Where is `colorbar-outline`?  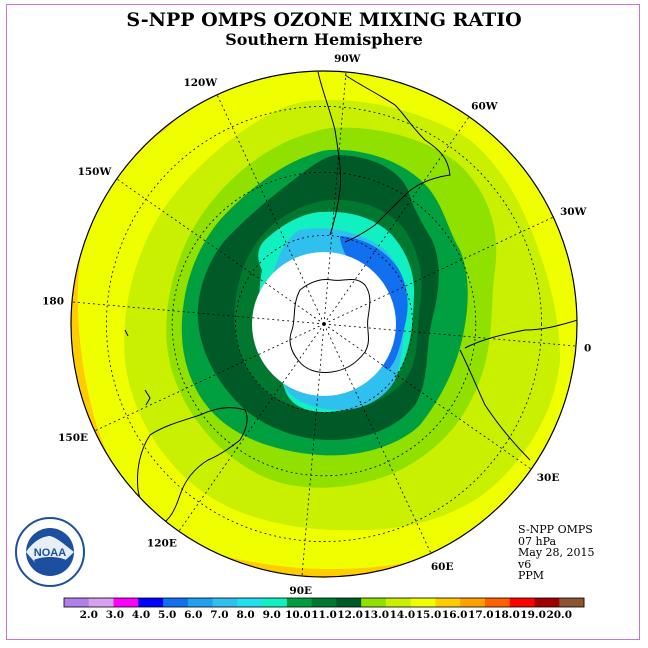
colorbar-outline is located at coordinates (324, 602).